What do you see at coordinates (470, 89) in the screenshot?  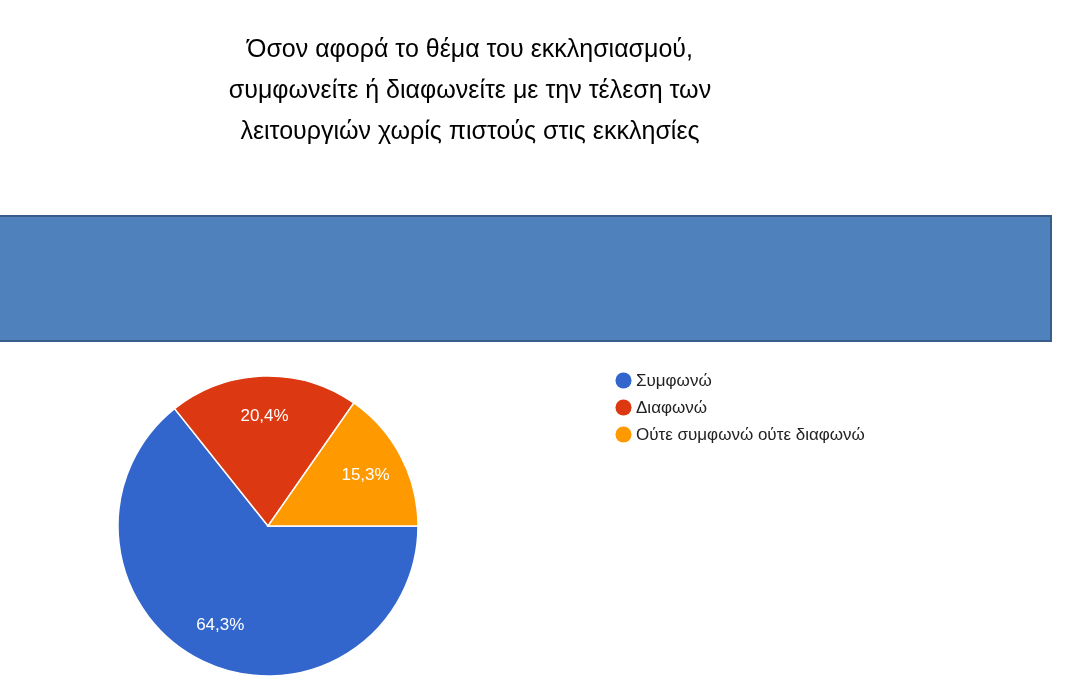 I see `chart-title: Όσον αφορά το θέμα του εκκλησιασμού, συμφωνείτε ή διαφωνείτε με την τέλεση των λειτουργιών χωρίς πιστούς στις εκκλησίες` at bounding box center [470, 89].